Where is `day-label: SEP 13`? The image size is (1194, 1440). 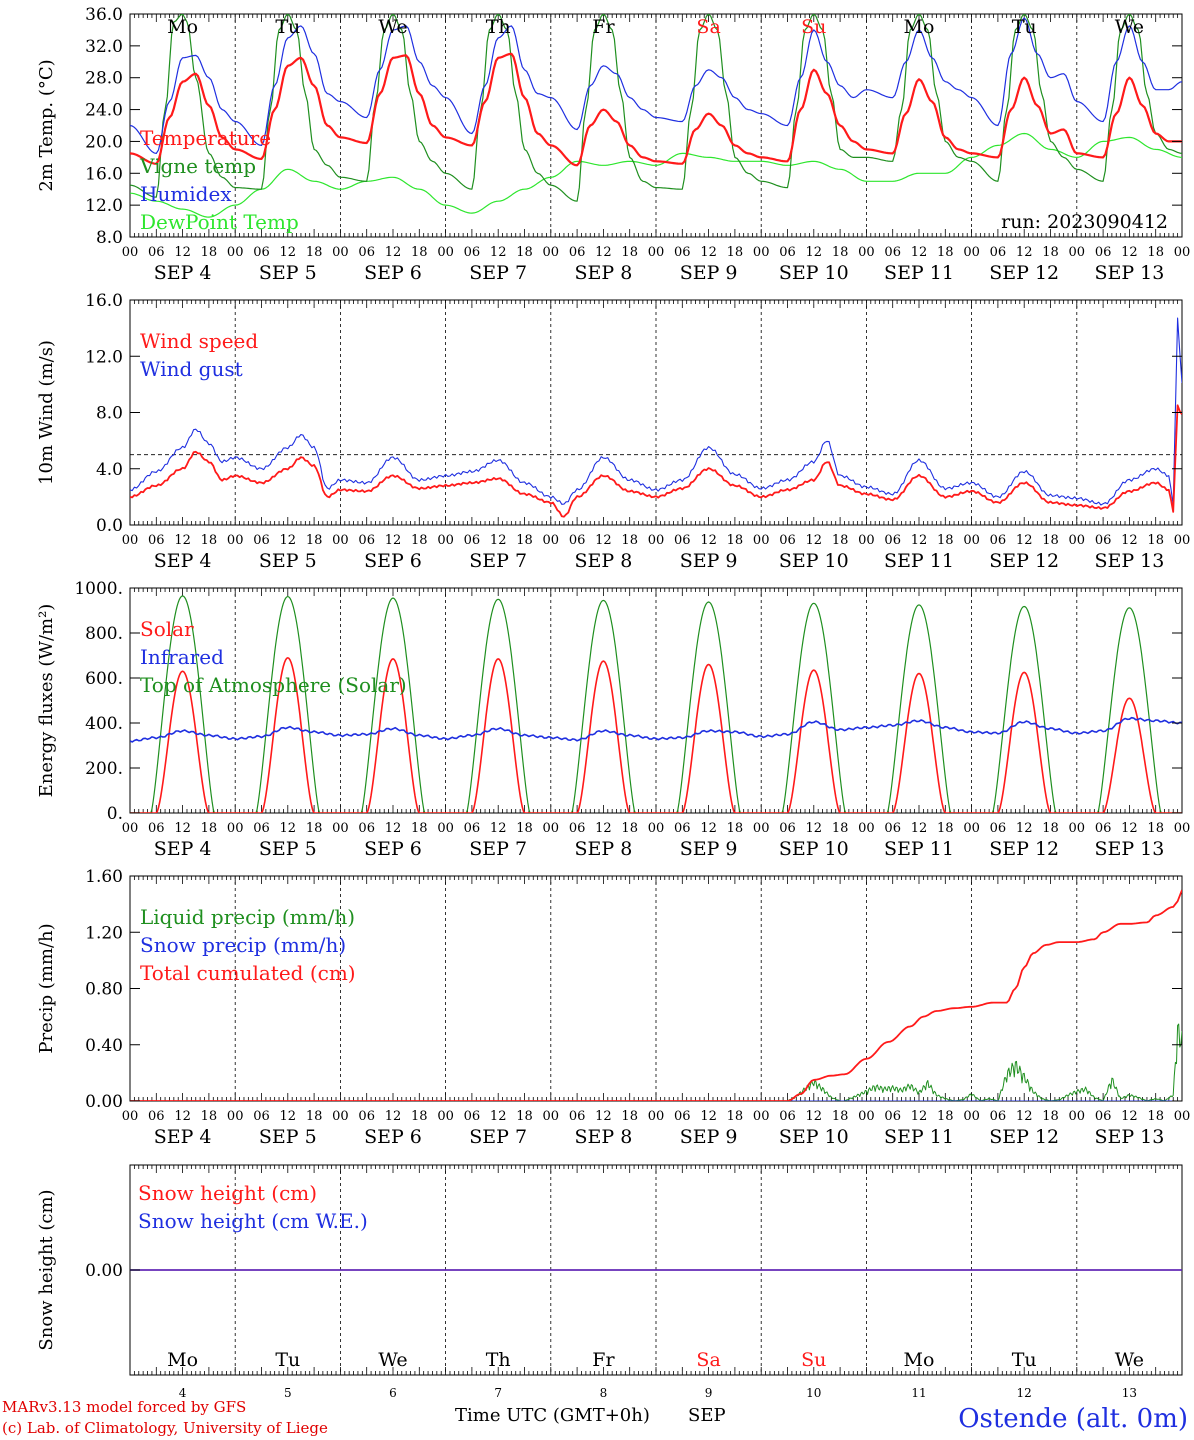 day-label: SEP 13 is located at coordinates (1129, 273).